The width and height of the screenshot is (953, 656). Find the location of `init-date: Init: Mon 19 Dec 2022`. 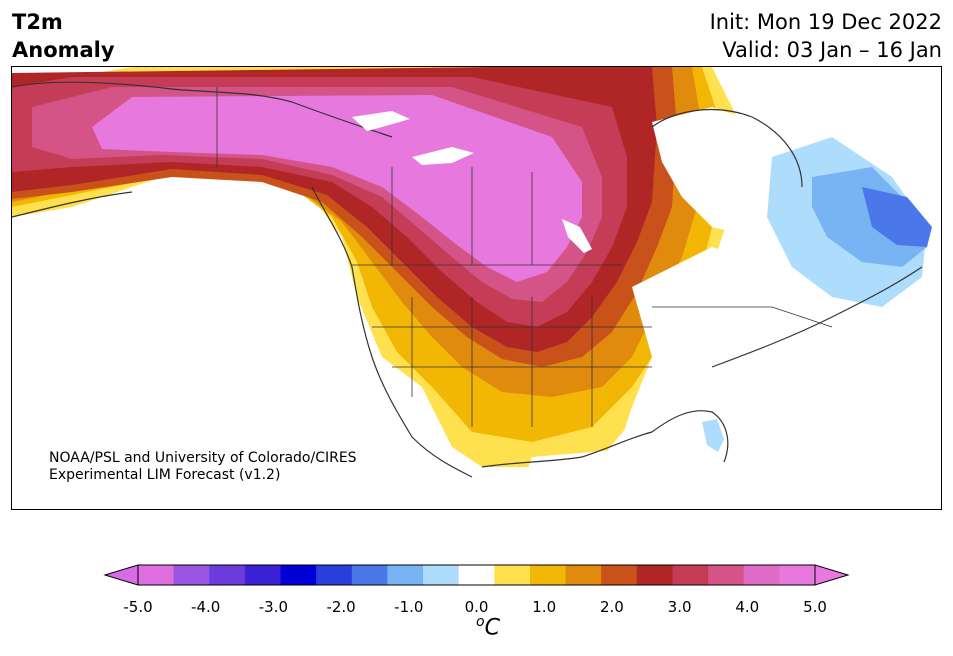

init-date: Init: Mon 19 Dec 2022 is located at coordinates (825, 22).